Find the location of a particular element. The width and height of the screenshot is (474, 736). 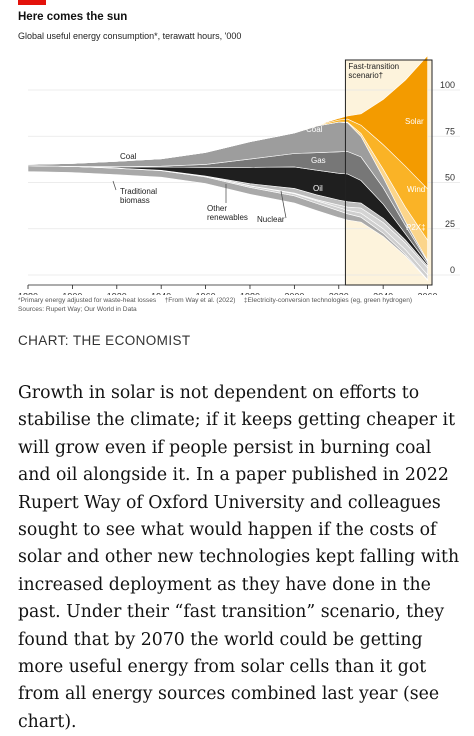

y-tick-label-50: 50 is located at coordinates (450, 178).